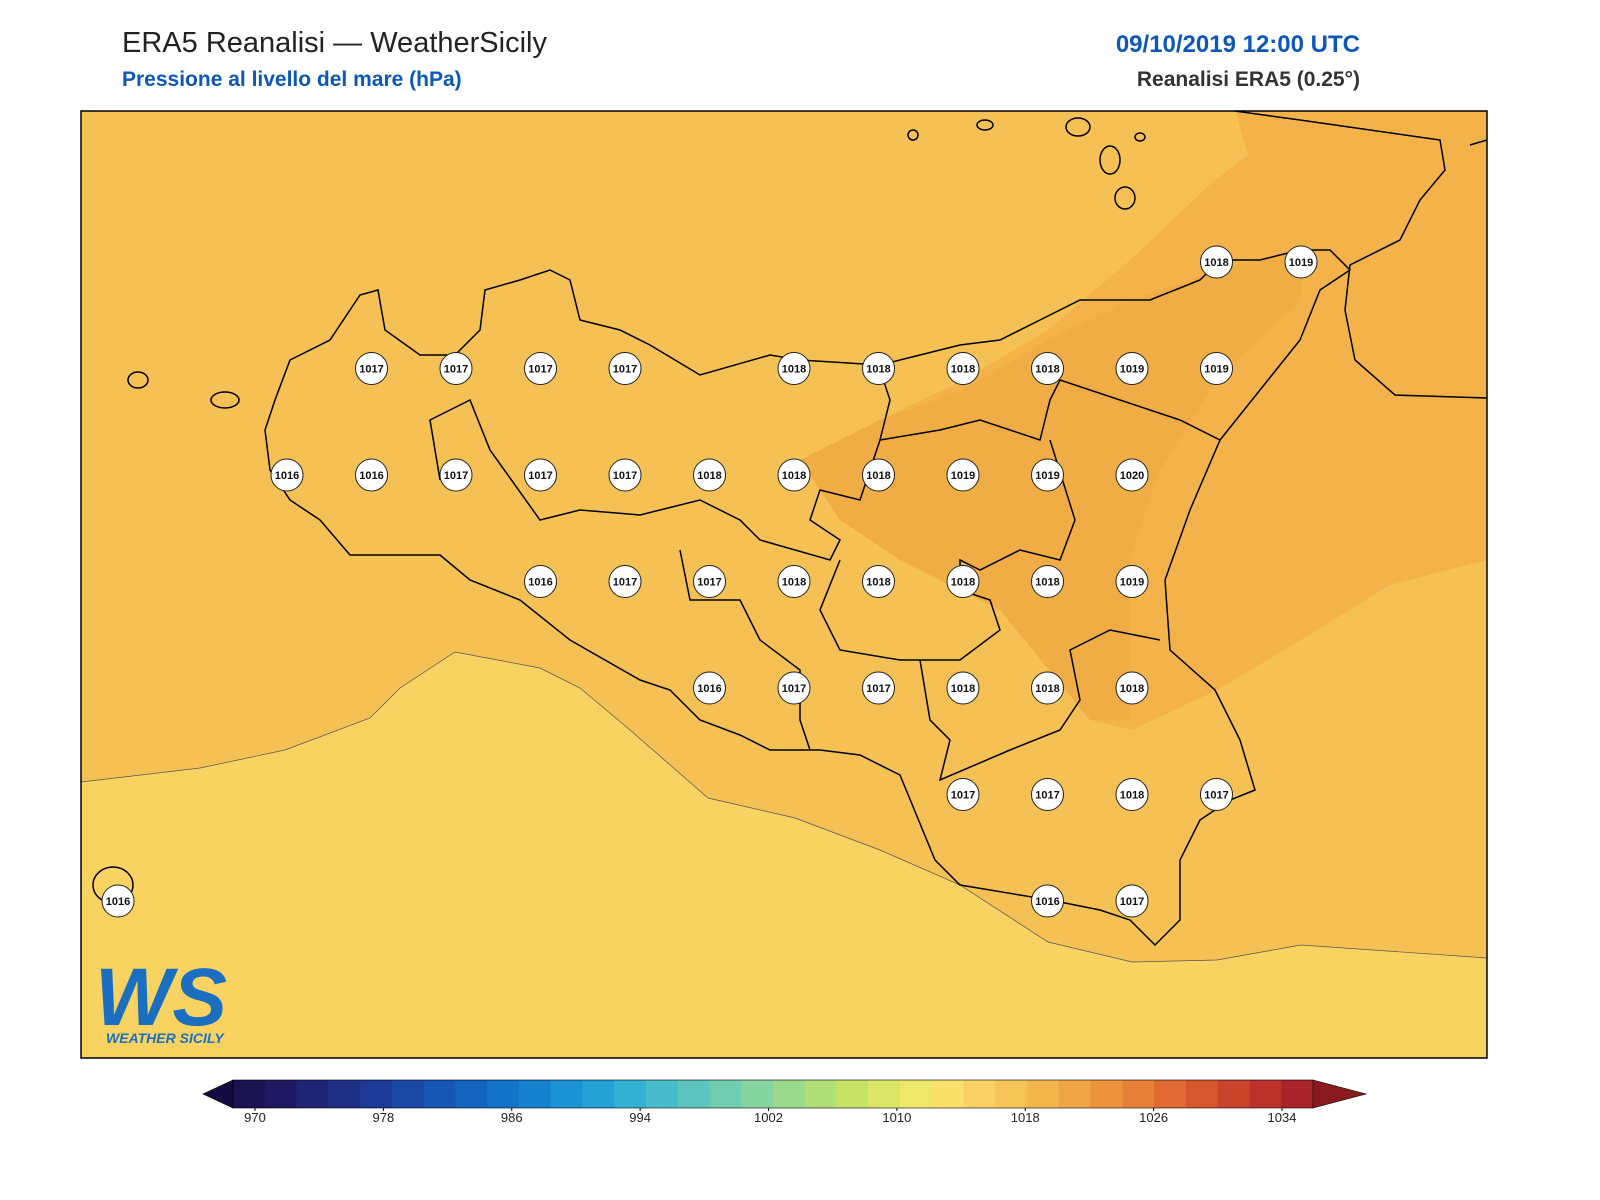 This screenshot has width=1600, height=1200. Describe the element at coordinates (1248, 79) in the screenshot. I see `source: Reanalisi ERA5 (0.25°)` at that location.